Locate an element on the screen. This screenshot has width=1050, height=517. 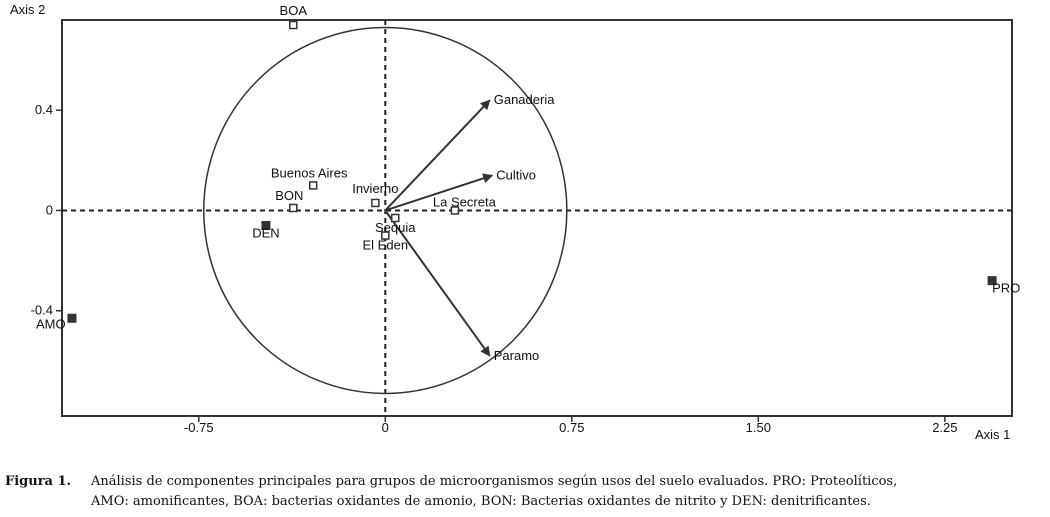
x-axis-title: Axis 1 is located at coordinates (992, 434).